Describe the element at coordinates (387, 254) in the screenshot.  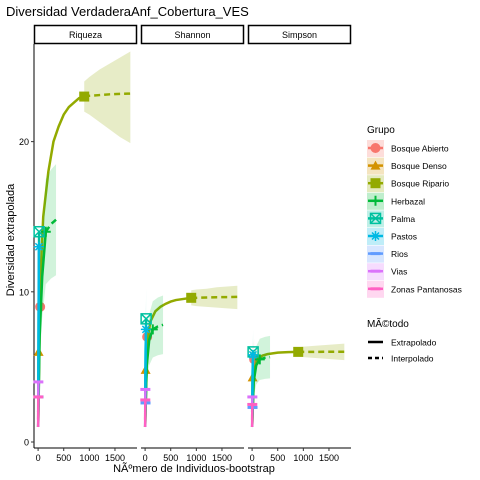
I see `legend-item-rios: Rios` at that location.